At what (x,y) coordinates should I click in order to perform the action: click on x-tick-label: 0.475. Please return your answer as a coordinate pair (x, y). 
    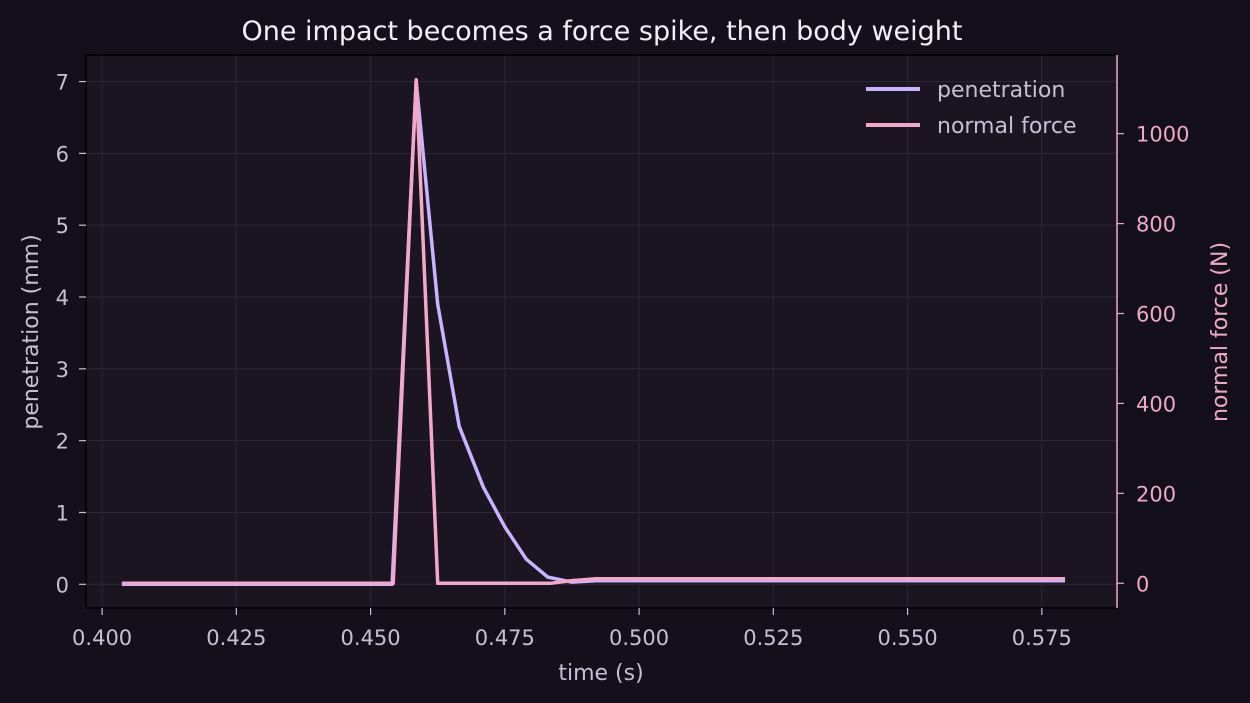
    Looking at the image, I should click on (505, 638).